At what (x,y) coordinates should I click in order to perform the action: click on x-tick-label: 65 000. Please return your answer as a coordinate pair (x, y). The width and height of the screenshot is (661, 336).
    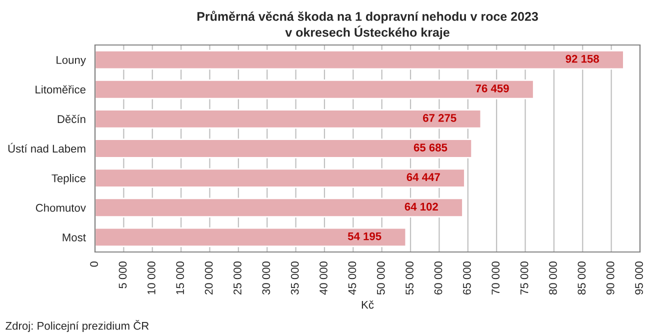
    Looking at the image, I should click on (467, 277).